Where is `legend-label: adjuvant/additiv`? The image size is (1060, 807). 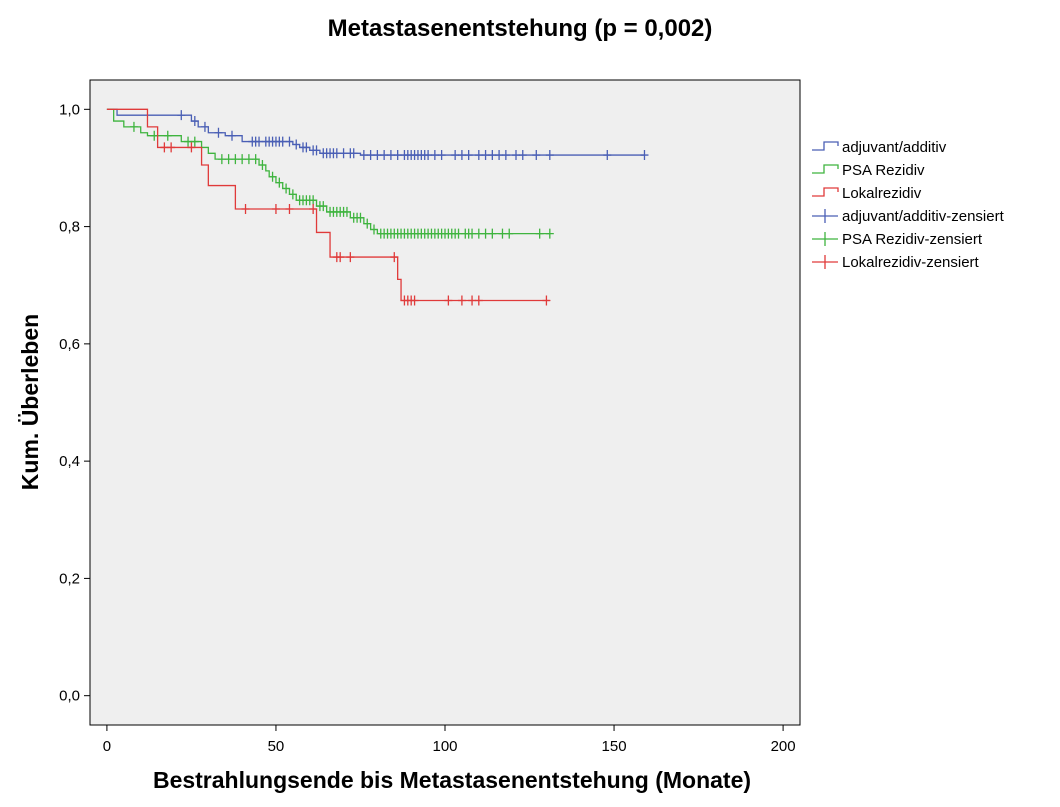
legend-label: adjuvant/additiv is located at coordinates (894, 147).